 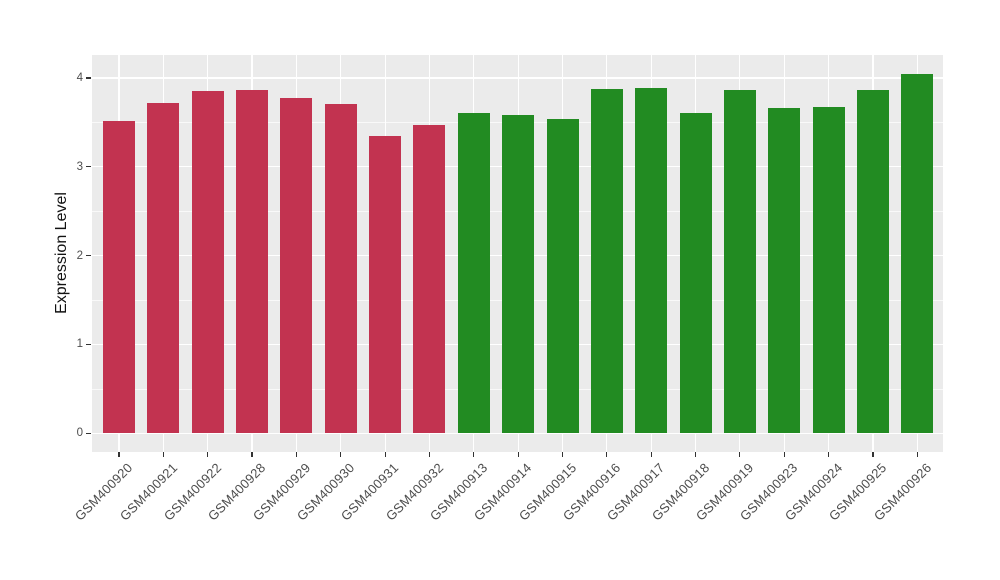 I want to click on bar-GSM400928, so click(x=252, y=262).